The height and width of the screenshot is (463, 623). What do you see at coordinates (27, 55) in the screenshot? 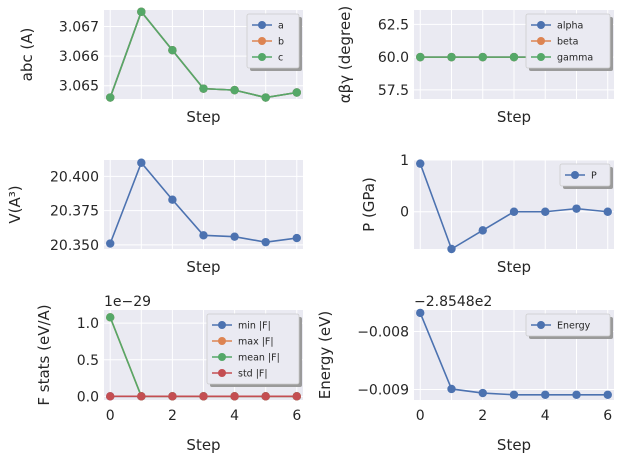
I see `y-axis-label: abc (A)` at bounding box center [27, 55].